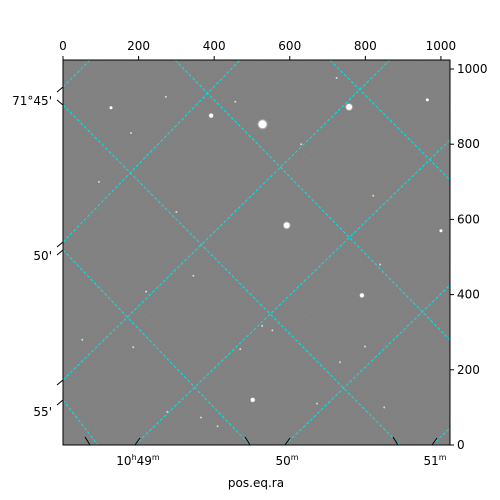 This screenshot has height=500, width=500. What do you see at coordinates (469, 257) in the screenshot?
I see `pixel-axis-right: 0 200 400 600 800 1000` at bounding box center [469, 257].